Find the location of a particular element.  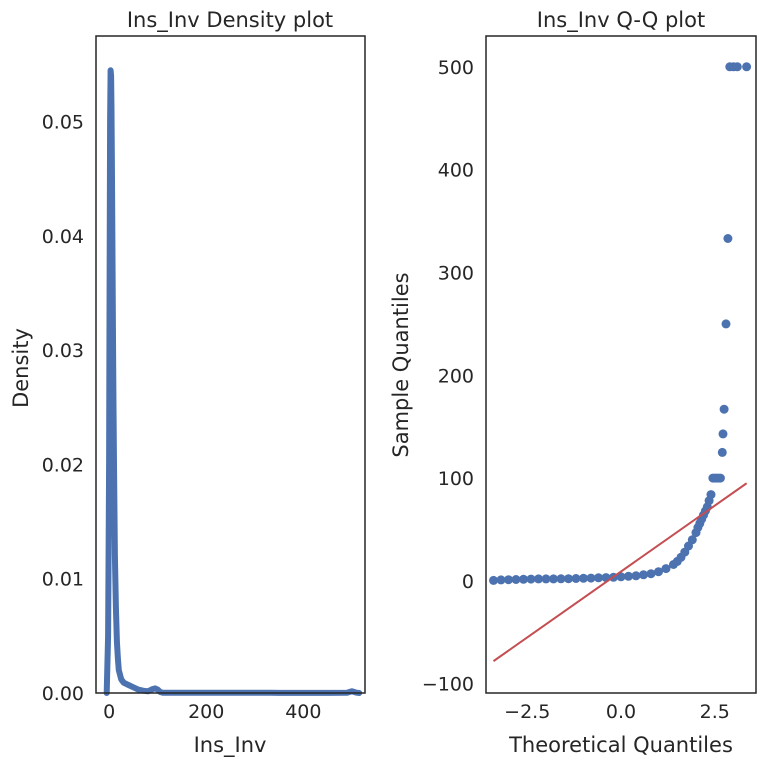

density-y-tick-label: 0.03 is located at coordinates (63, 351).